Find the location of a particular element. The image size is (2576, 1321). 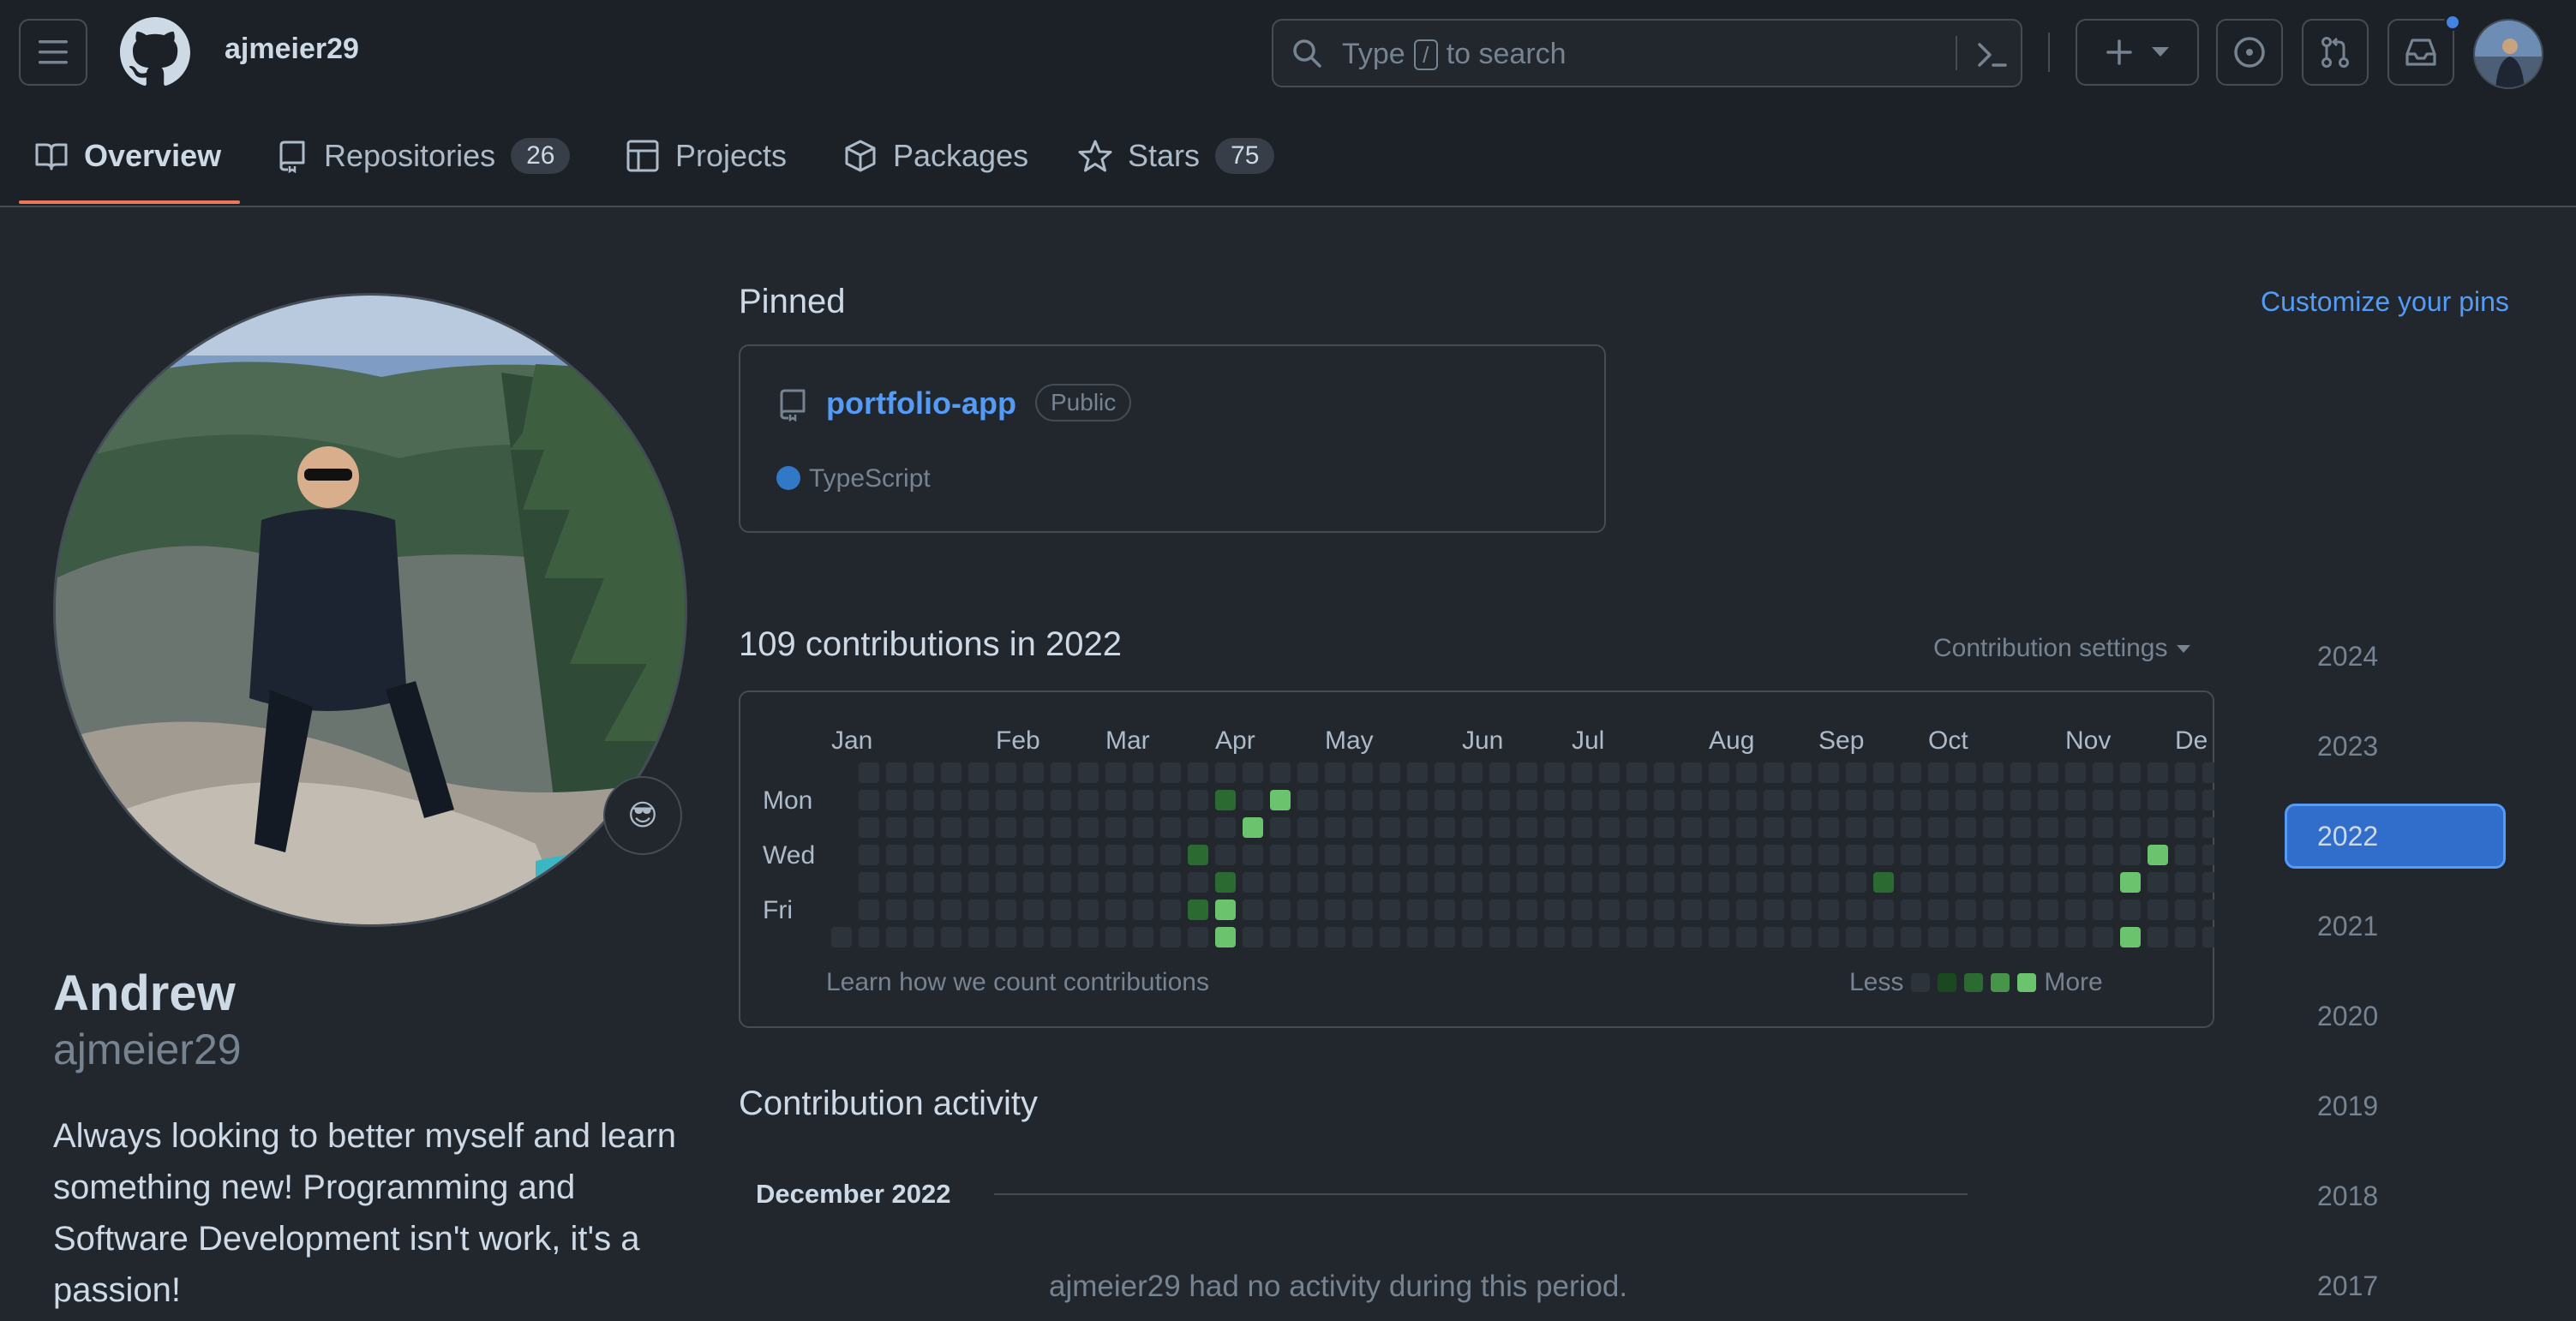

year-link-2019: 2019 is located at coordinates (2348, 1106).